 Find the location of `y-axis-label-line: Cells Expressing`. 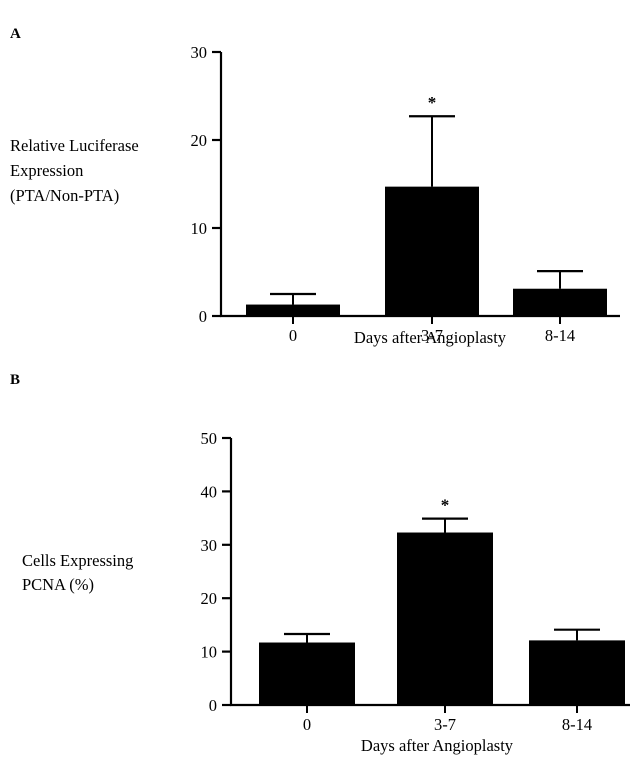

y-axis-label-line: Cells Expressing is located at coordinates (77, 560).